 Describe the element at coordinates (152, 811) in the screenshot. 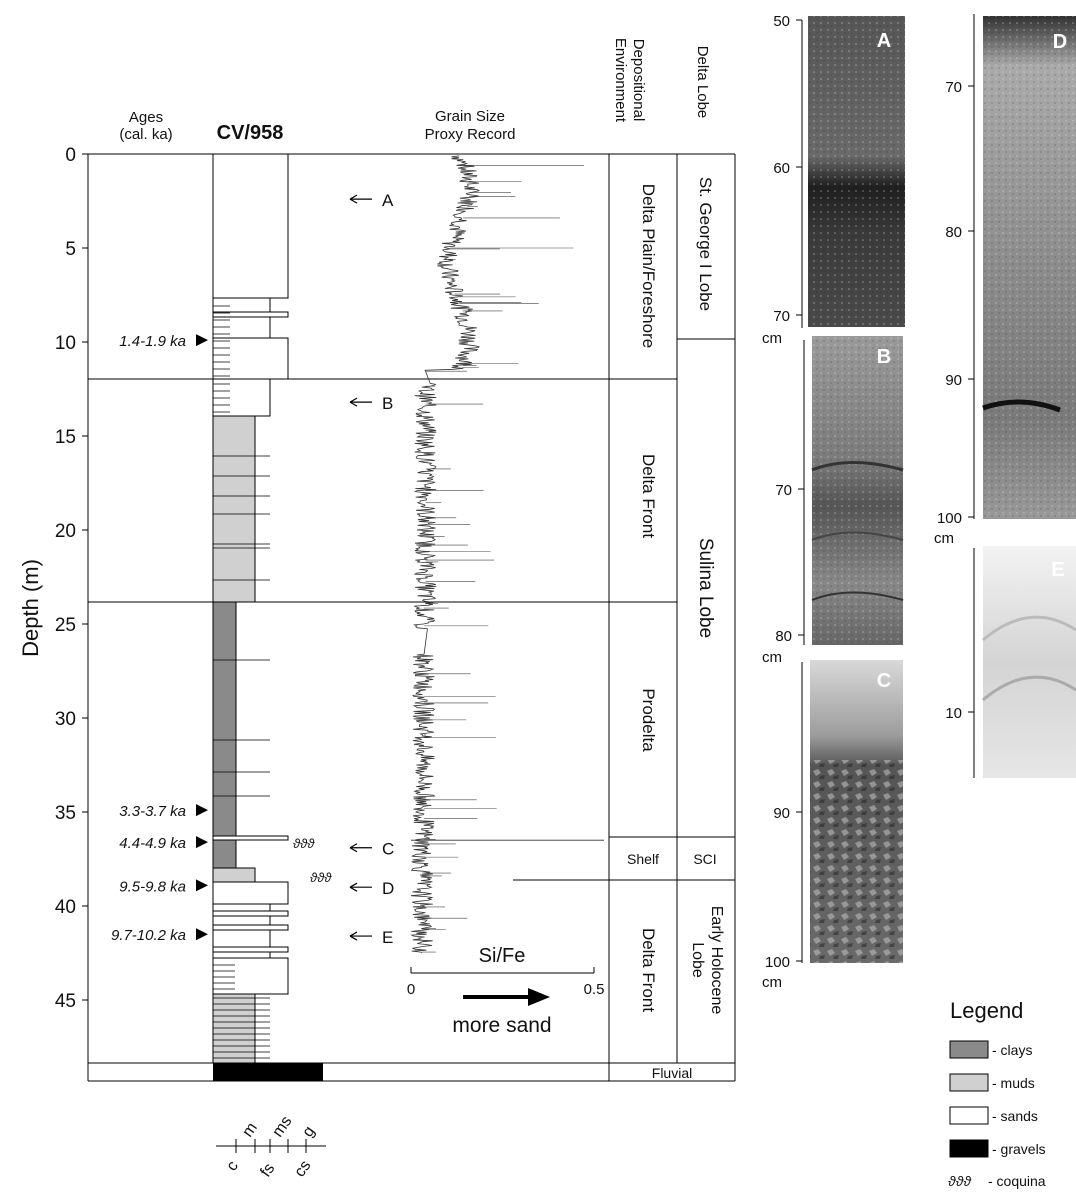

I see `age-label: 3.3-3.7 ka` at that location.